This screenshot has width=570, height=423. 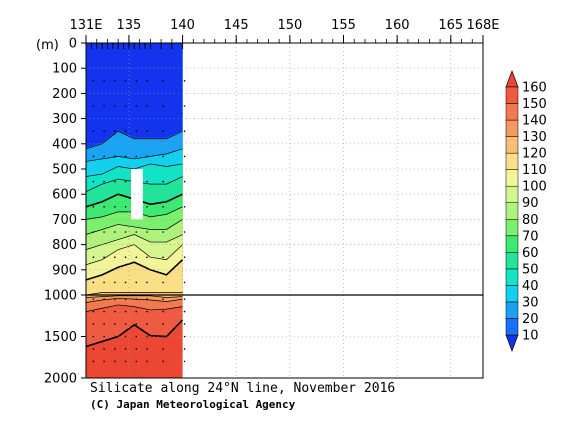 I want to click on y-tick-label: 700, so click(x=64, y=220).